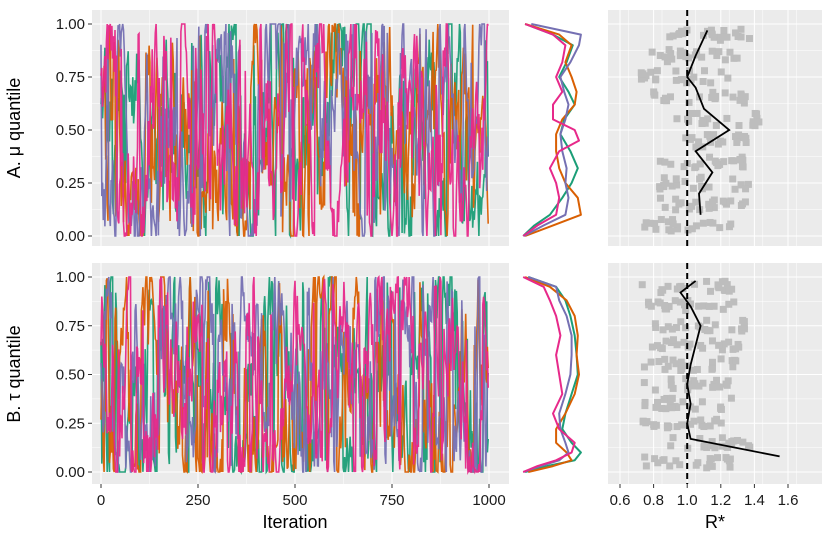  I want to click on x-axis-title-rstar: R*, so click(715, 522).